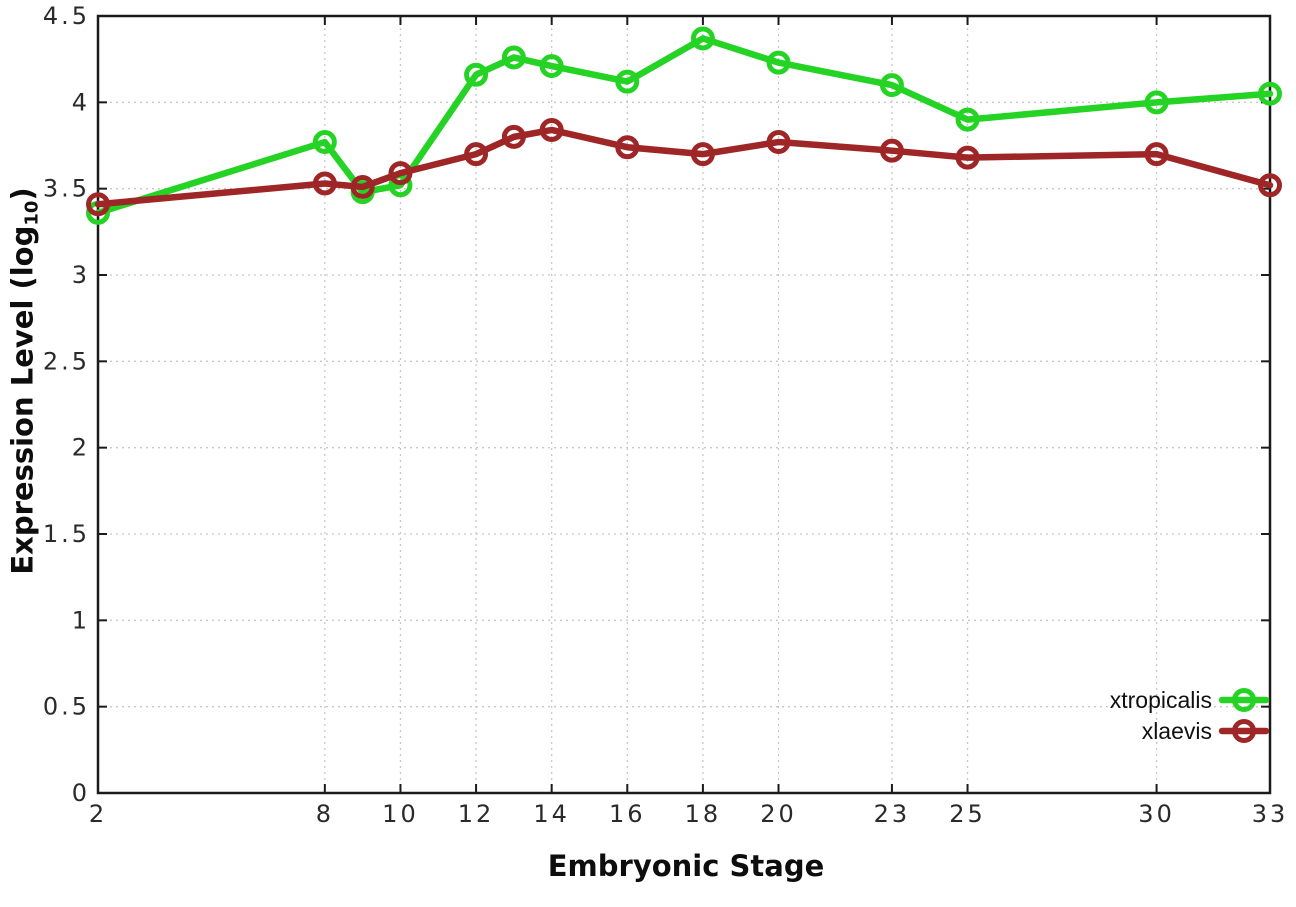  I want to click on legend-marker-sample-xlaevis, so click(1244, 731).